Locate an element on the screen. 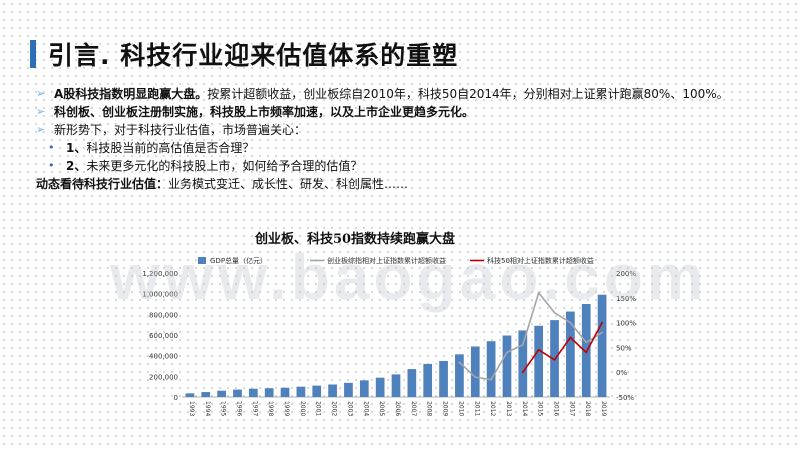 The width and height of the screenshot is (800, 450). bar-2015 is located at coordinates (539, 361).